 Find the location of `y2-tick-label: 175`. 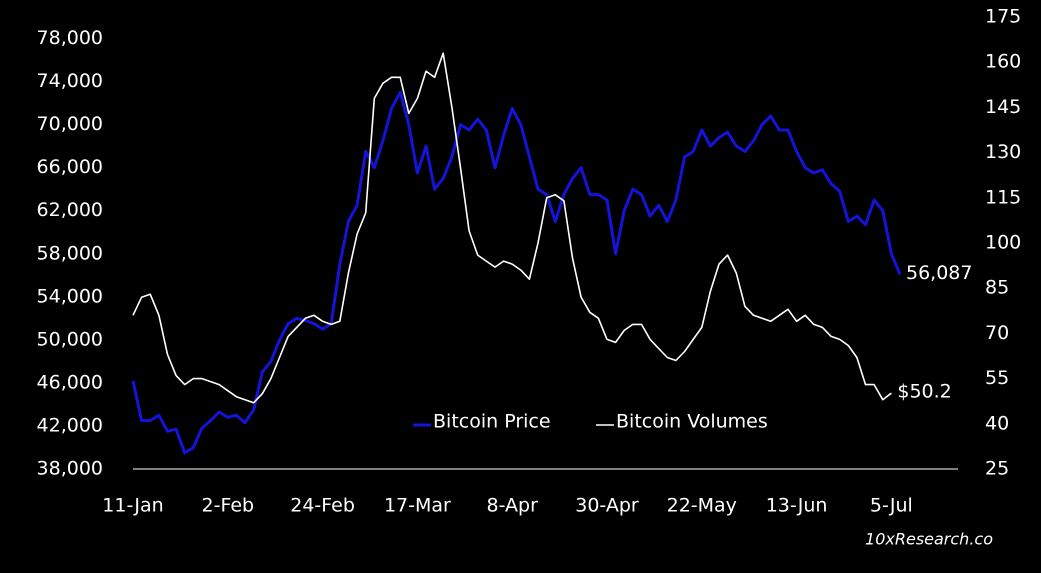

y2-tick-label: 175 is located at coordinates (1003, 17).